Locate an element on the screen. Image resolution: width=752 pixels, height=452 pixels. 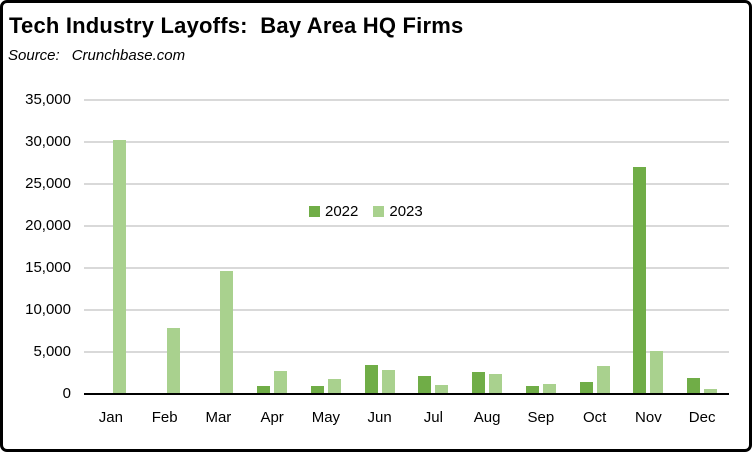
source-value: Crunchbase.com is located at coordinates (128, 55).